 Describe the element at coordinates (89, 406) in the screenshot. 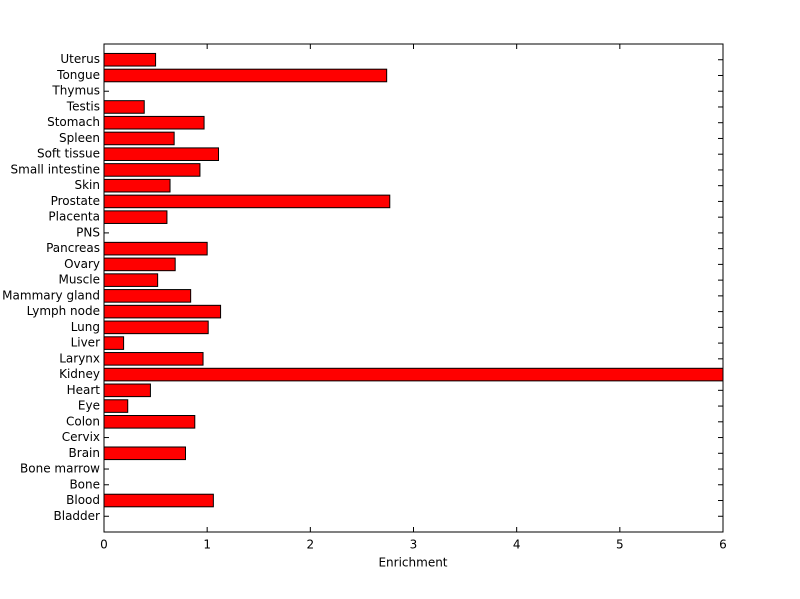

I see `y-tick-label: Eye` at that location.